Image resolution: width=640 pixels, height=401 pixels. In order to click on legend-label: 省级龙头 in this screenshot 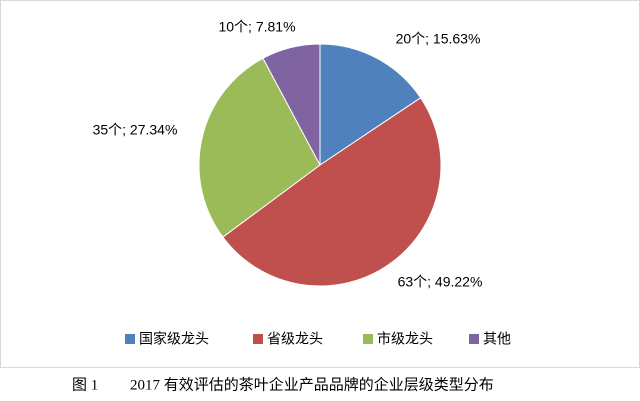, I will do `click(295, 339)`.